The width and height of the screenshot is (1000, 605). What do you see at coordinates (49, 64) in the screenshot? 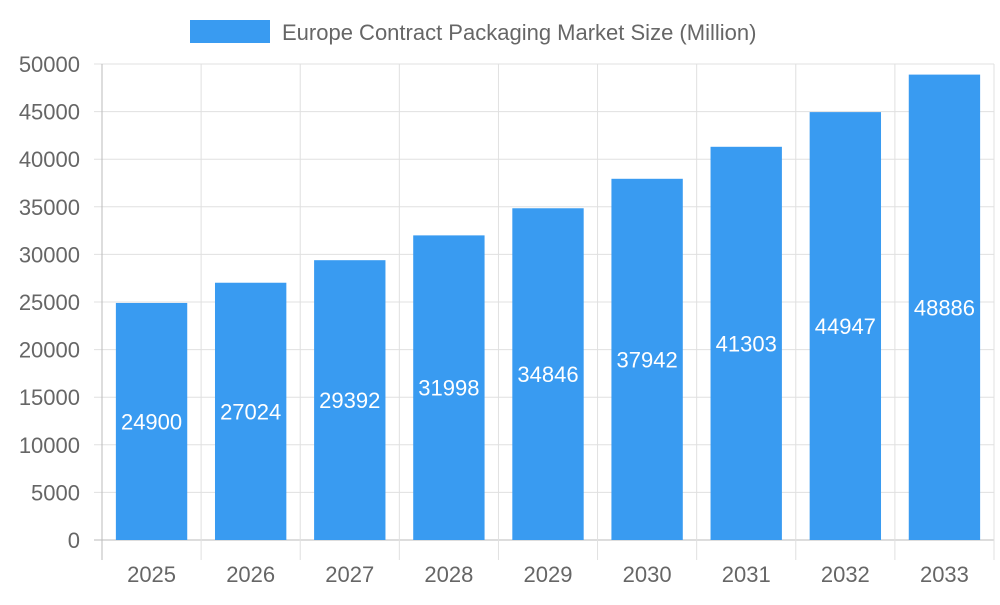
I see `y-tick-label: 50000` at bounding box center [49, 64].